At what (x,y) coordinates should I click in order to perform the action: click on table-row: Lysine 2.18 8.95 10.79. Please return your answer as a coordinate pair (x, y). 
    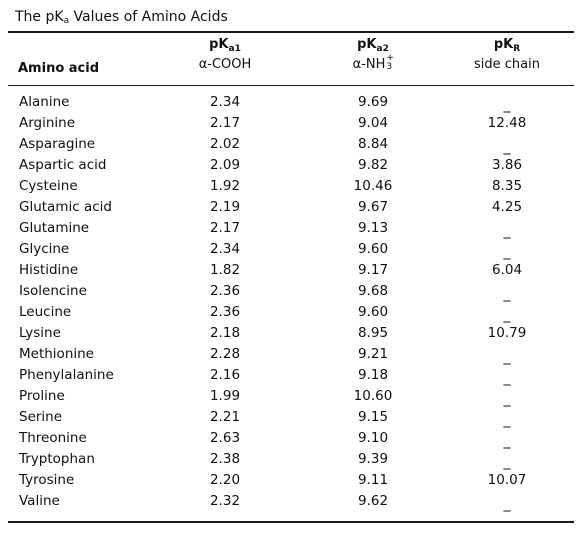
    Looking at the image, I should click on (288, 333).